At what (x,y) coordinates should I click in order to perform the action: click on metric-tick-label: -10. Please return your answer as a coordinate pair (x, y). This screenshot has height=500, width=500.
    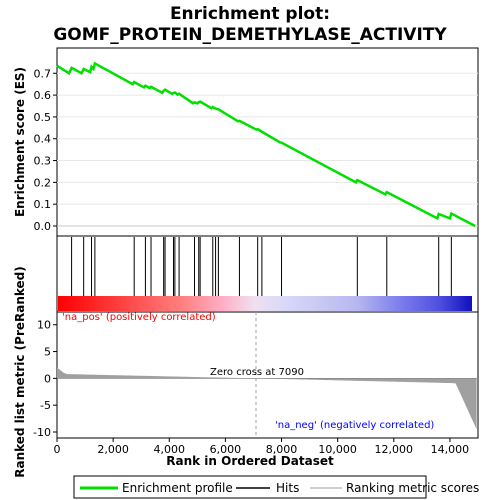
    Looking at the image, I should click on (42, 432).